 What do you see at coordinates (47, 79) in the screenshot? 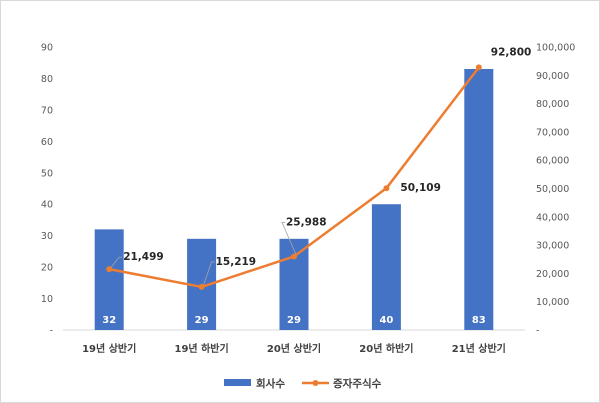
I see `left-tick-label: 80` at bounding box center [47, 79].